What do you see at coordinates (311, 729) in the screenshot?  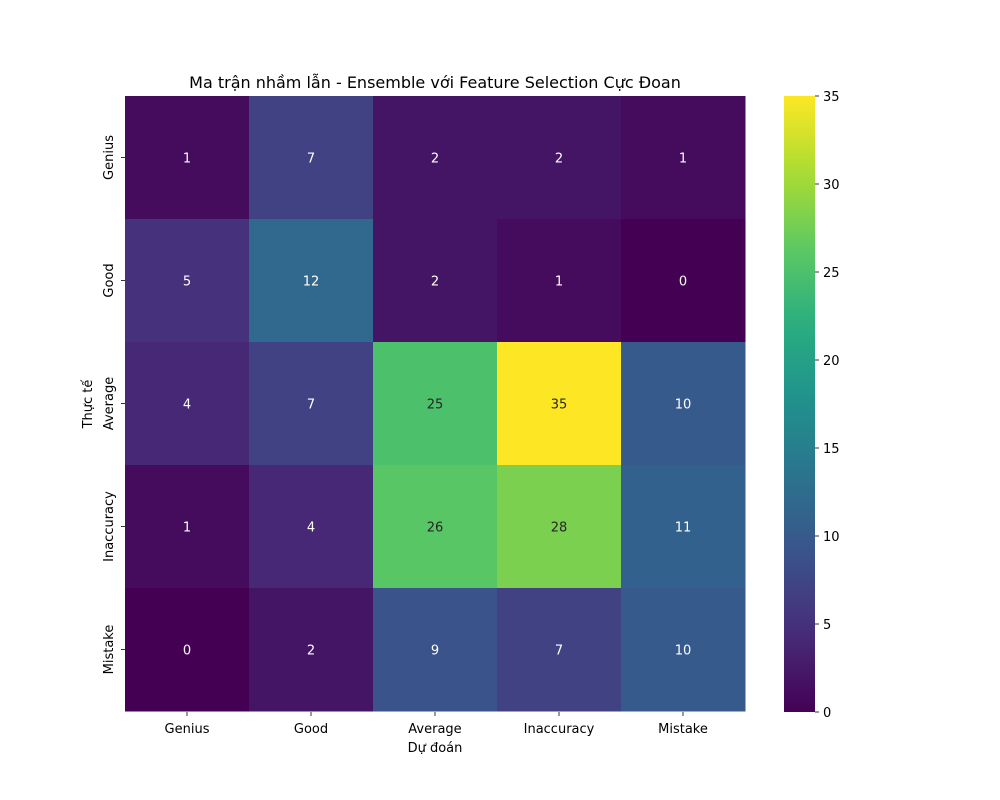 I see `x-tick-label: Good` at bounding box center [311, 729].